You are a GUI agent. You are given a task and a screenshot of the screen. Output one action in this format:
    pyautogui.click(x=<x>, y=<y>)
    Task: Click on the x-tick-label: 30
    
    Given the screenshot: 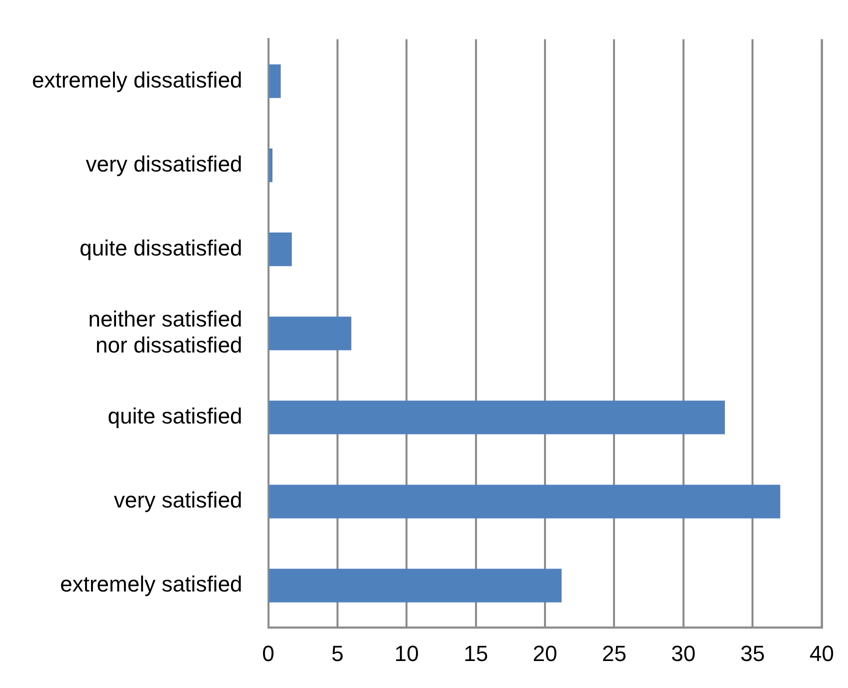 What is the action you would take?
    pyautogui.click(x=683, y=653)
    